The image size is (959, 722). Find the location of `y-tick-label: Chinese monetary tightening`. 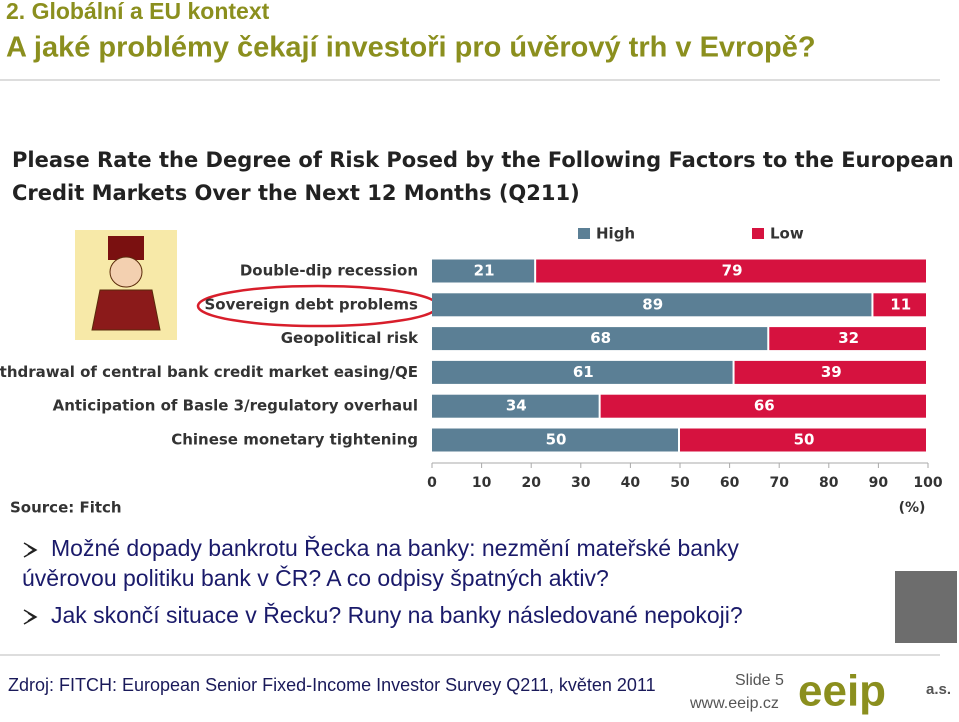

y-tick-label: Chinese monetary tightening is located at coordinates (294, 440).